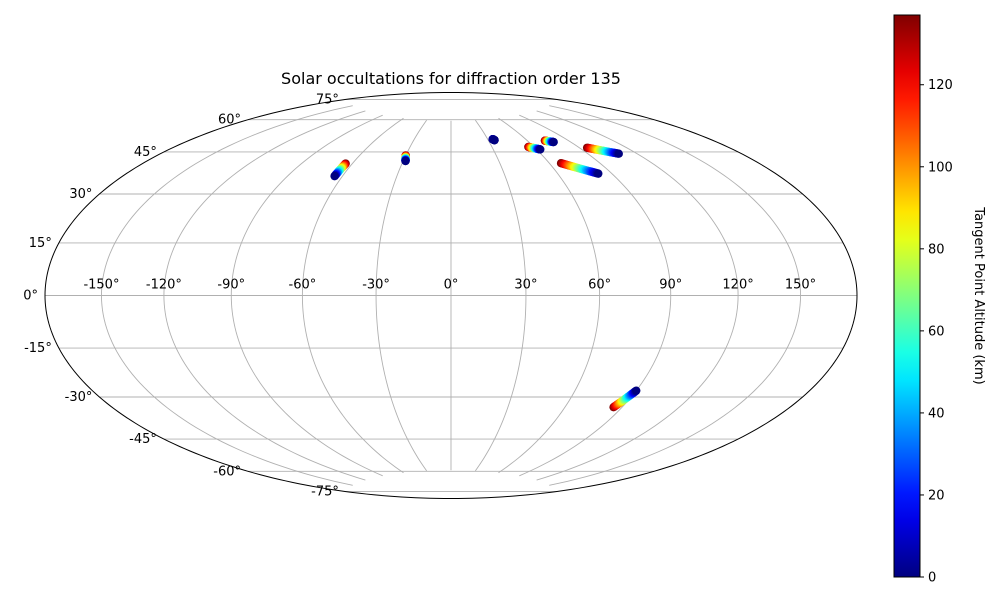 This screenshot has width=1000, height=600. I want to click on colorbar-tick-label: 80, so click(936, 249).